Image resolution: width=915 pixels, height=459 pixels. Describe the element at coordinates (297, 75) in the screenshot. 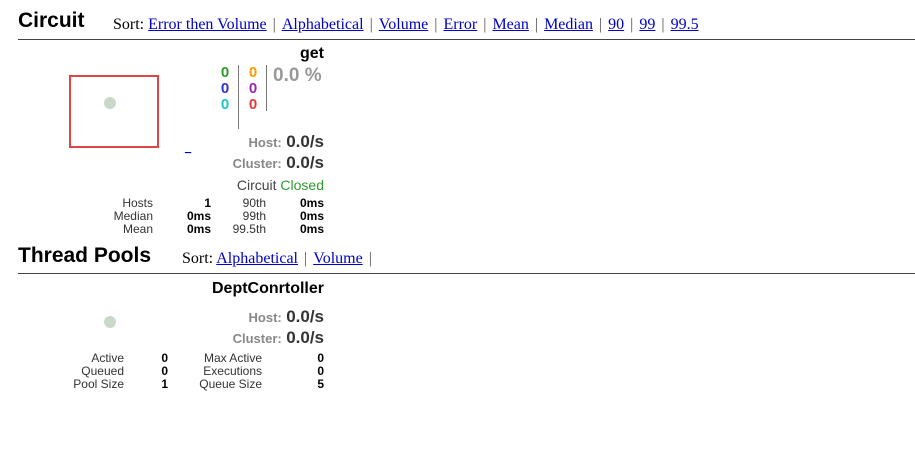

I see `error-percentage: 0.0 %` at that location.